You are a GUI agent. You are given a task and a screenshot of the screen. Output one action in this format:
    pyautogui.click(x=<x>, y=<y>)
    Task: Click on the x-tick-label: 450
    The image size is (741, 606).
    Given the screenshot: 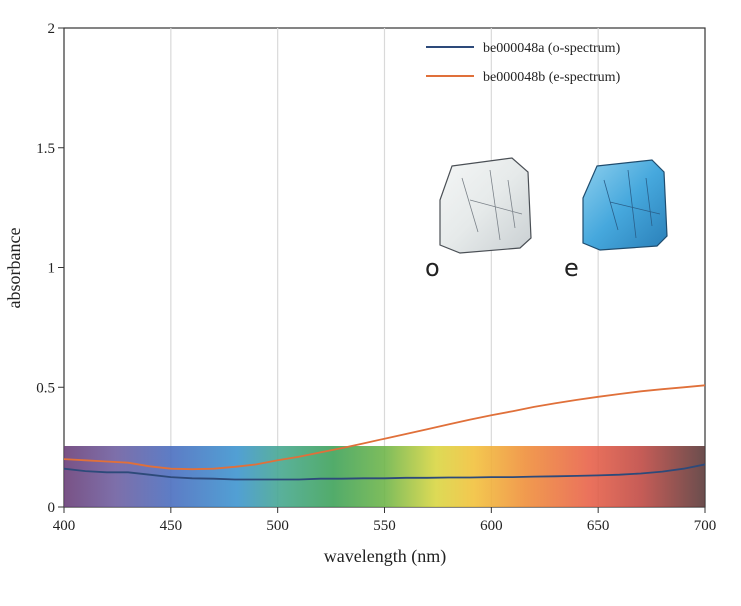 What is the action you would take?
    pyautogui.click(x=171, y=526)
    